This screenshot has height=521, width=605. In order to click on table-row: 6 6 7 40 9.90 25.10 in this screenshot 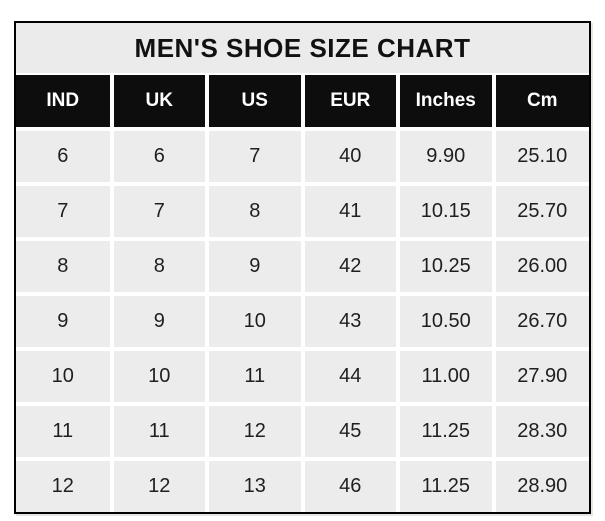, I will do `click(302, 155)`.